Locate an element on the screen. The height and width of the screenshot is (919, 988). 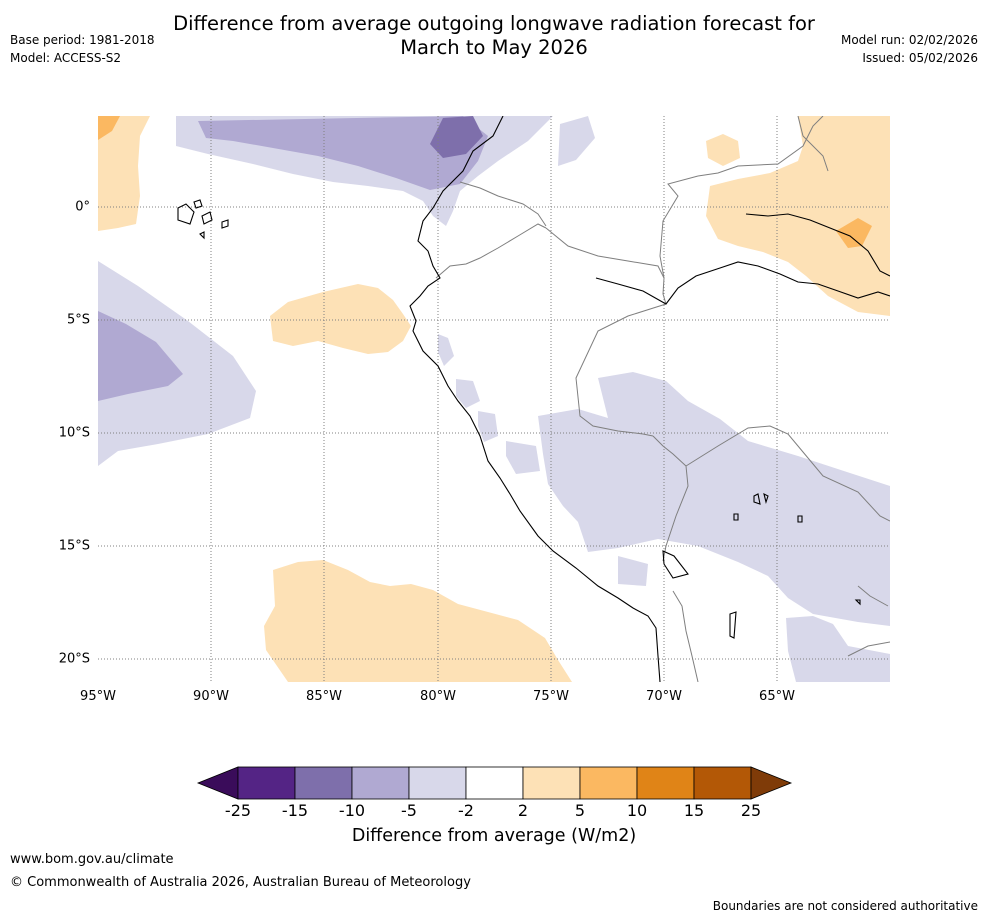
colorbar-tick-m25: -25 is located at coordinates (238, 810).